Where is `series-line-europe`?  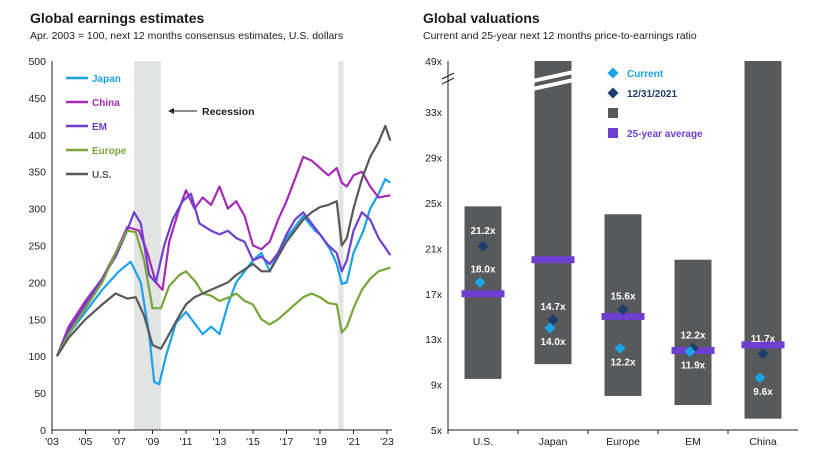 series-line-europe is located at coordinates (223, 293).